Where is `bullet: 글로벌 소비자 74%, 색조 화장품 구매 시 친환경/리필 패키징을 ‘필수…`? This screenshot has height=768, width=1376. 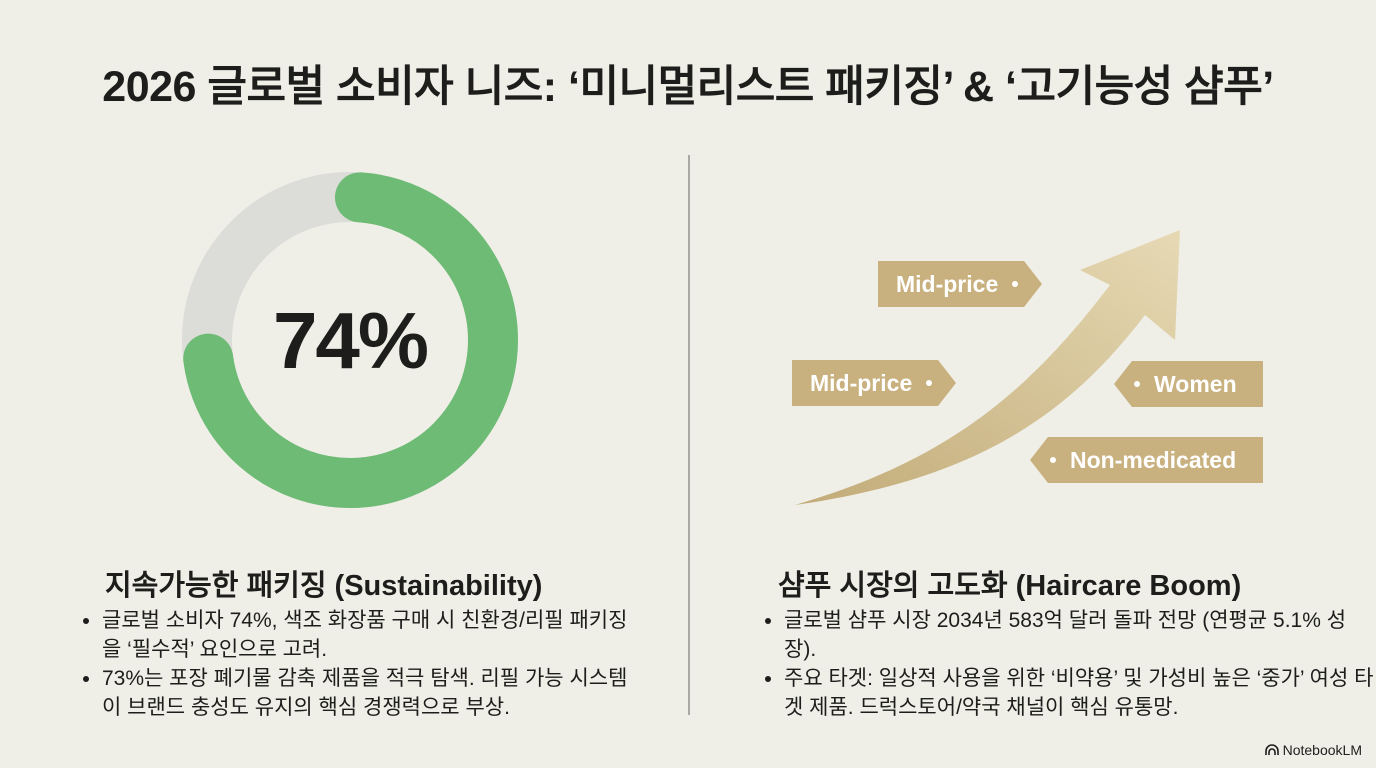 bullet: 글로벌 소비자 74%, 색조 화장품 구매 시 친환경/리필 패키징을 ‘필수… is located at coordinates (372, 635).